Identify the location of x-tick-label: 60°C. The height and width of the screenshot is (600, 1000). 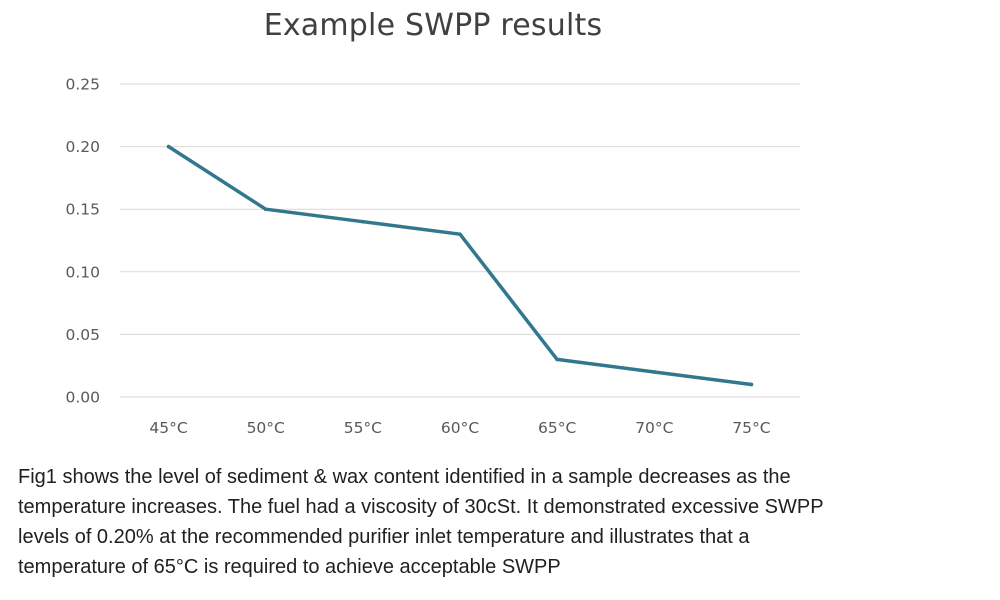
(460, 428).